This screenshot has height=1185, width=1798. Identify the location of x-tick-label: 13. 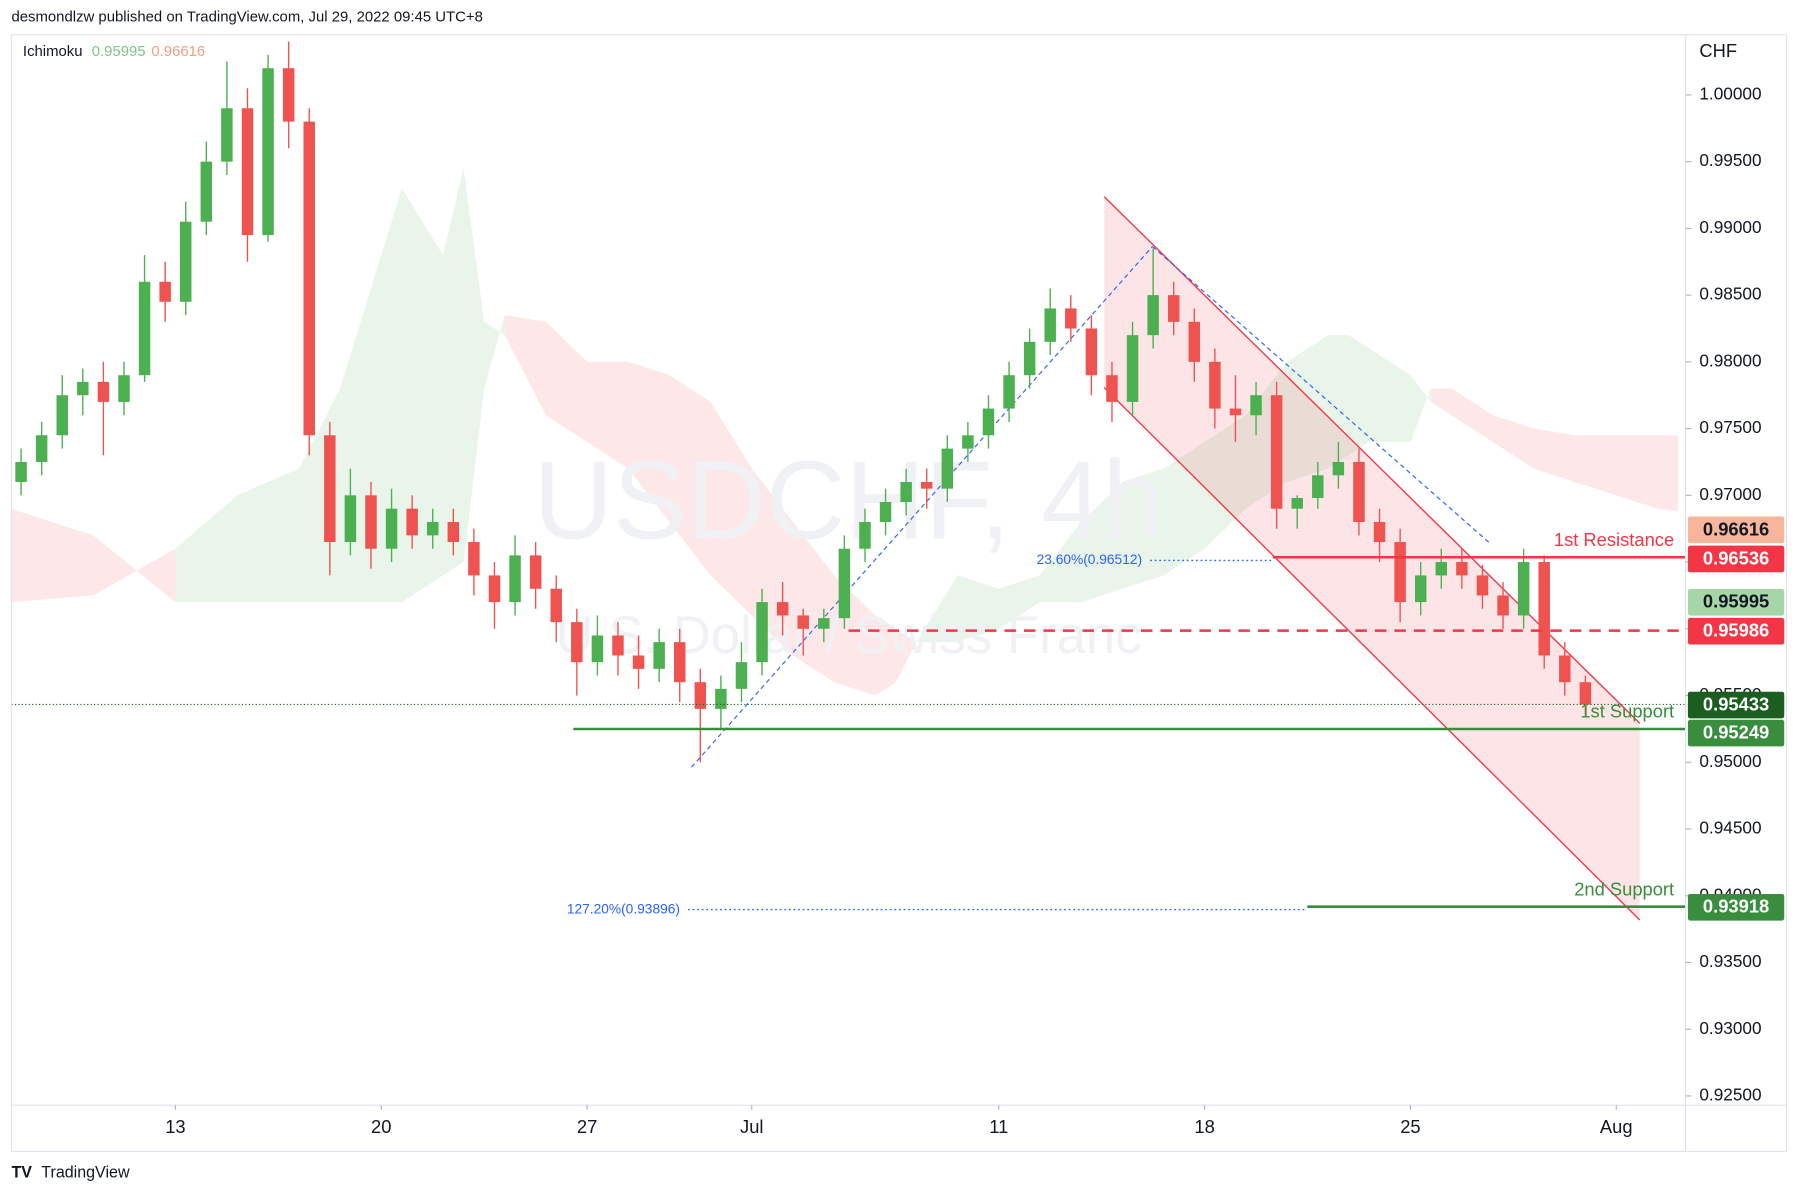
(175, 1126).